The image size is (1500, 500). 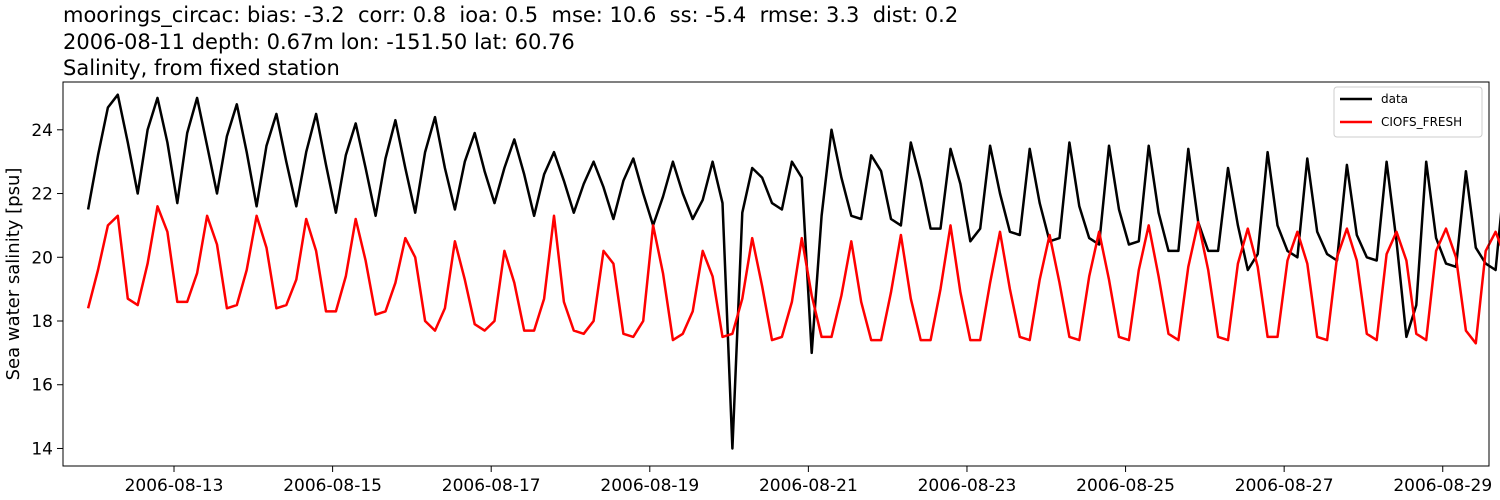 What do you see at coordinates (42, 386) in the screenshot?
I see `y-tick-label: 16` at bounding box center [42, 386].